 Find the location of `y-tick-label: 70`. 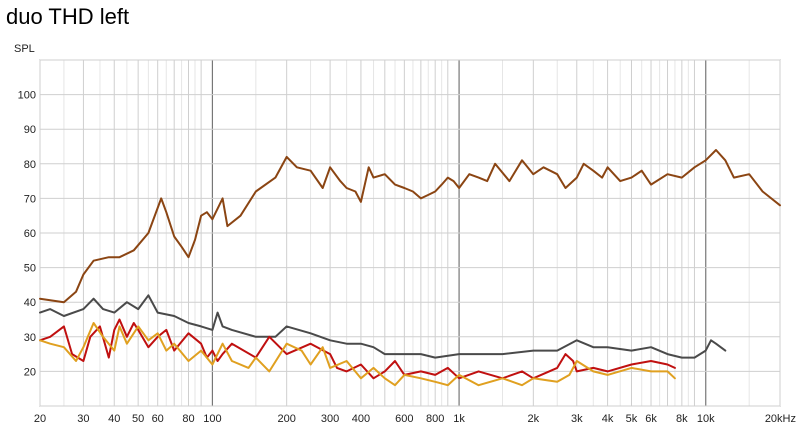

y-tick-label: 70 is located at coordinates (30, 199).